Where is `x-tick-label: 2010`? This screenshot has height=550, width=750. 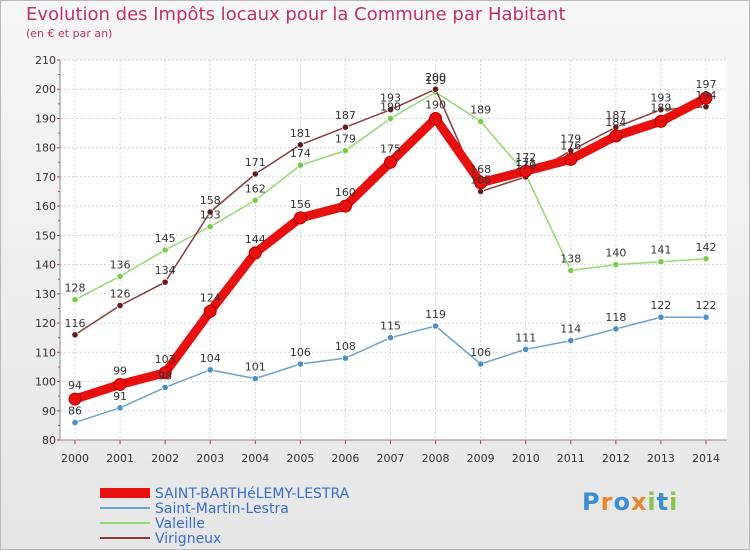 x-tick-label: 2010 is located at coordinates (526, 458).